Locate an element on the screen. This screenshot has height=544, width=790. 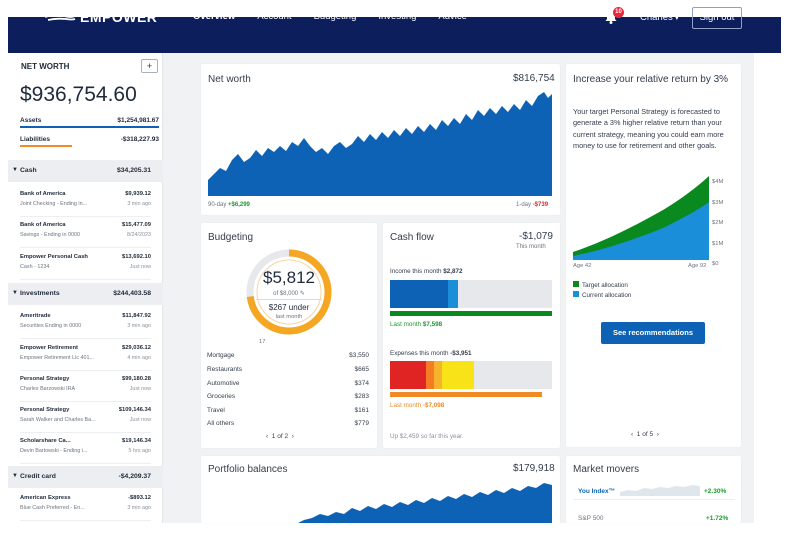
net-worth-value: $936,754.60 is located at coordinates (78, 94).